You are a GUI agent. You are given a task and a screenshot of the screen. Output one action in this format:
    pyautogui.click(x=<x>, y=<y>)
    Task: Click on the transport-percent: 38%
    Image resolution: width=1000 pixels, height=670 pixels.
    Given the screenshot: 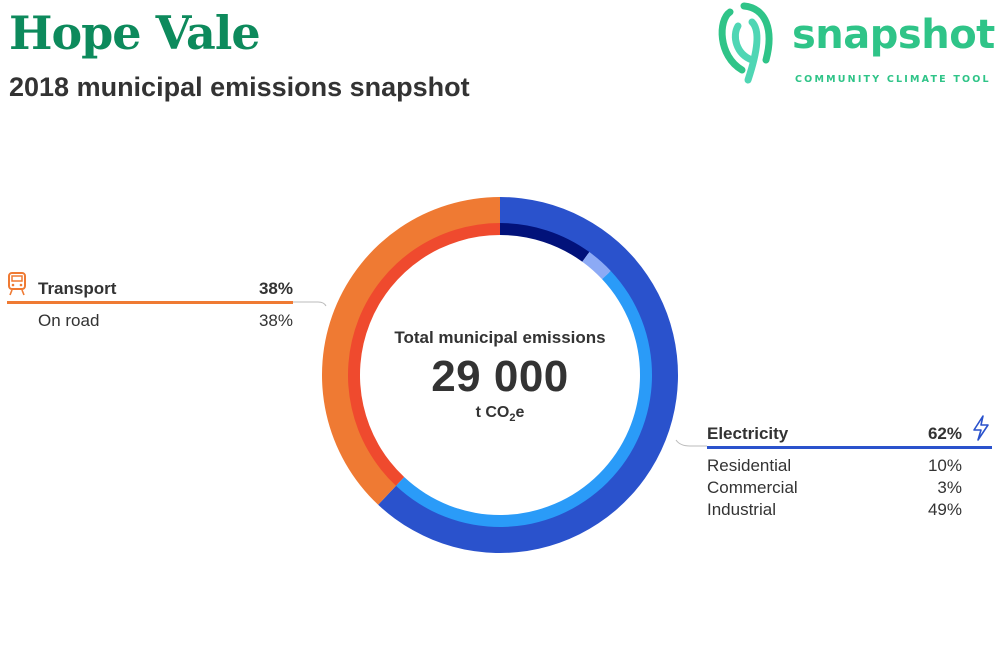 What is the action you would take?
    pyautogui.click(x=275, y=288)
    